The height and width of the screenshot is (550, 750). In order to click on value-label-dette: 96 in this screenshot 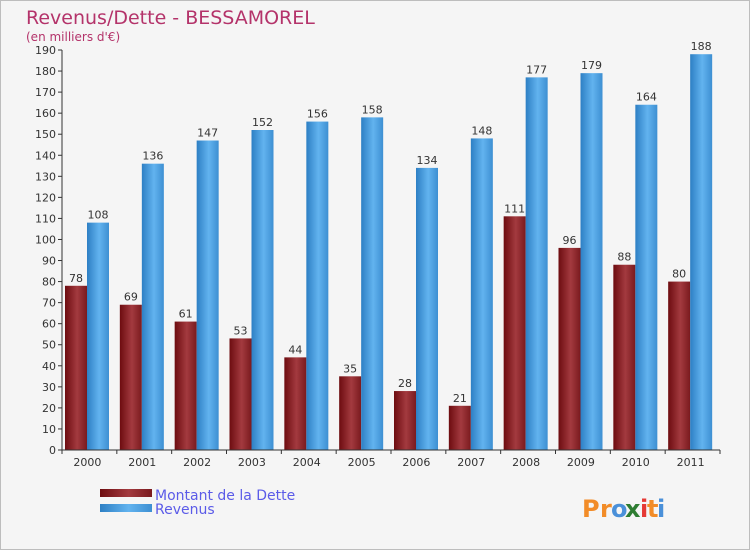, I will do `click(570, 240)`.